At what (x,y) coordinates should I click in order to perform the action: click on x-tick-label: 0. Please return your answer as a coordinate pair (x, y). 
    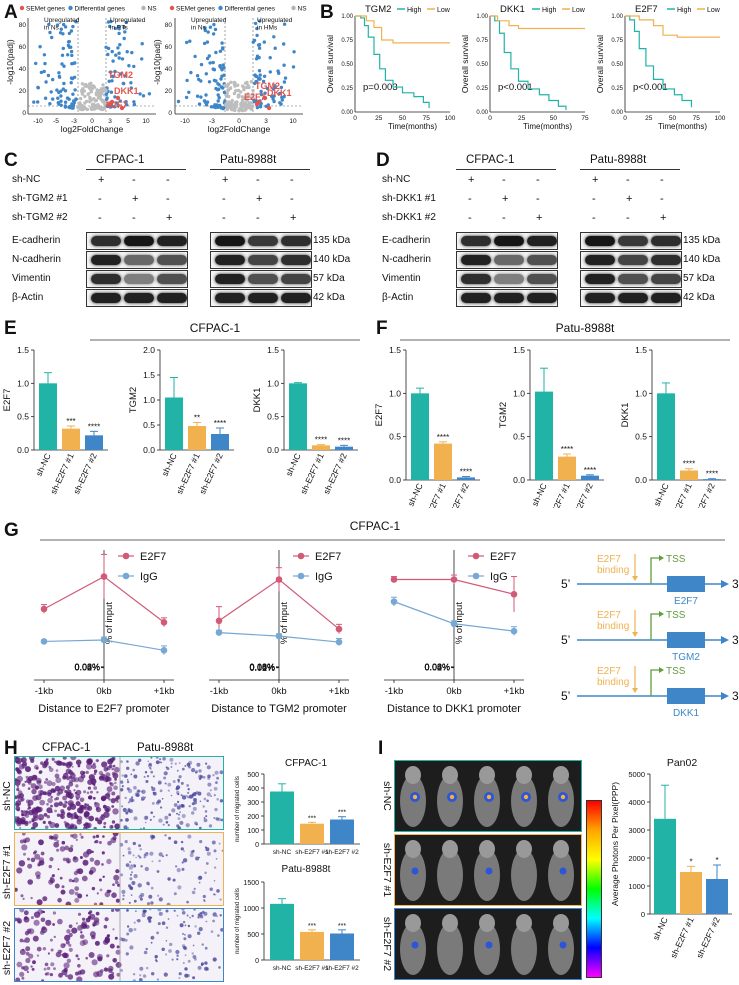
    Looking at the image, I should click on (92, 121).